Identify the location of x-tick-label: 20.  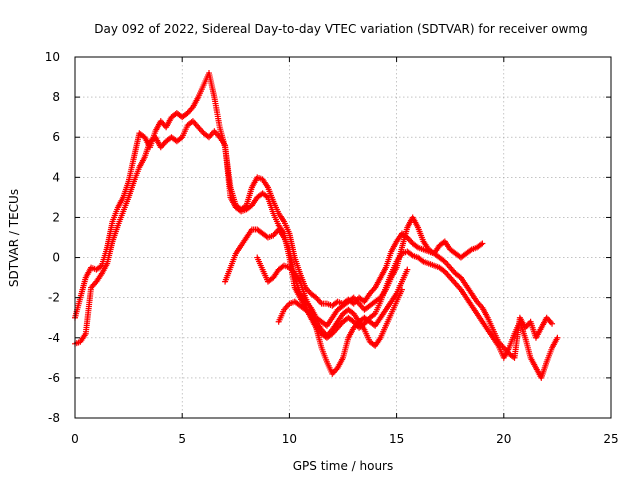
(503, 439).